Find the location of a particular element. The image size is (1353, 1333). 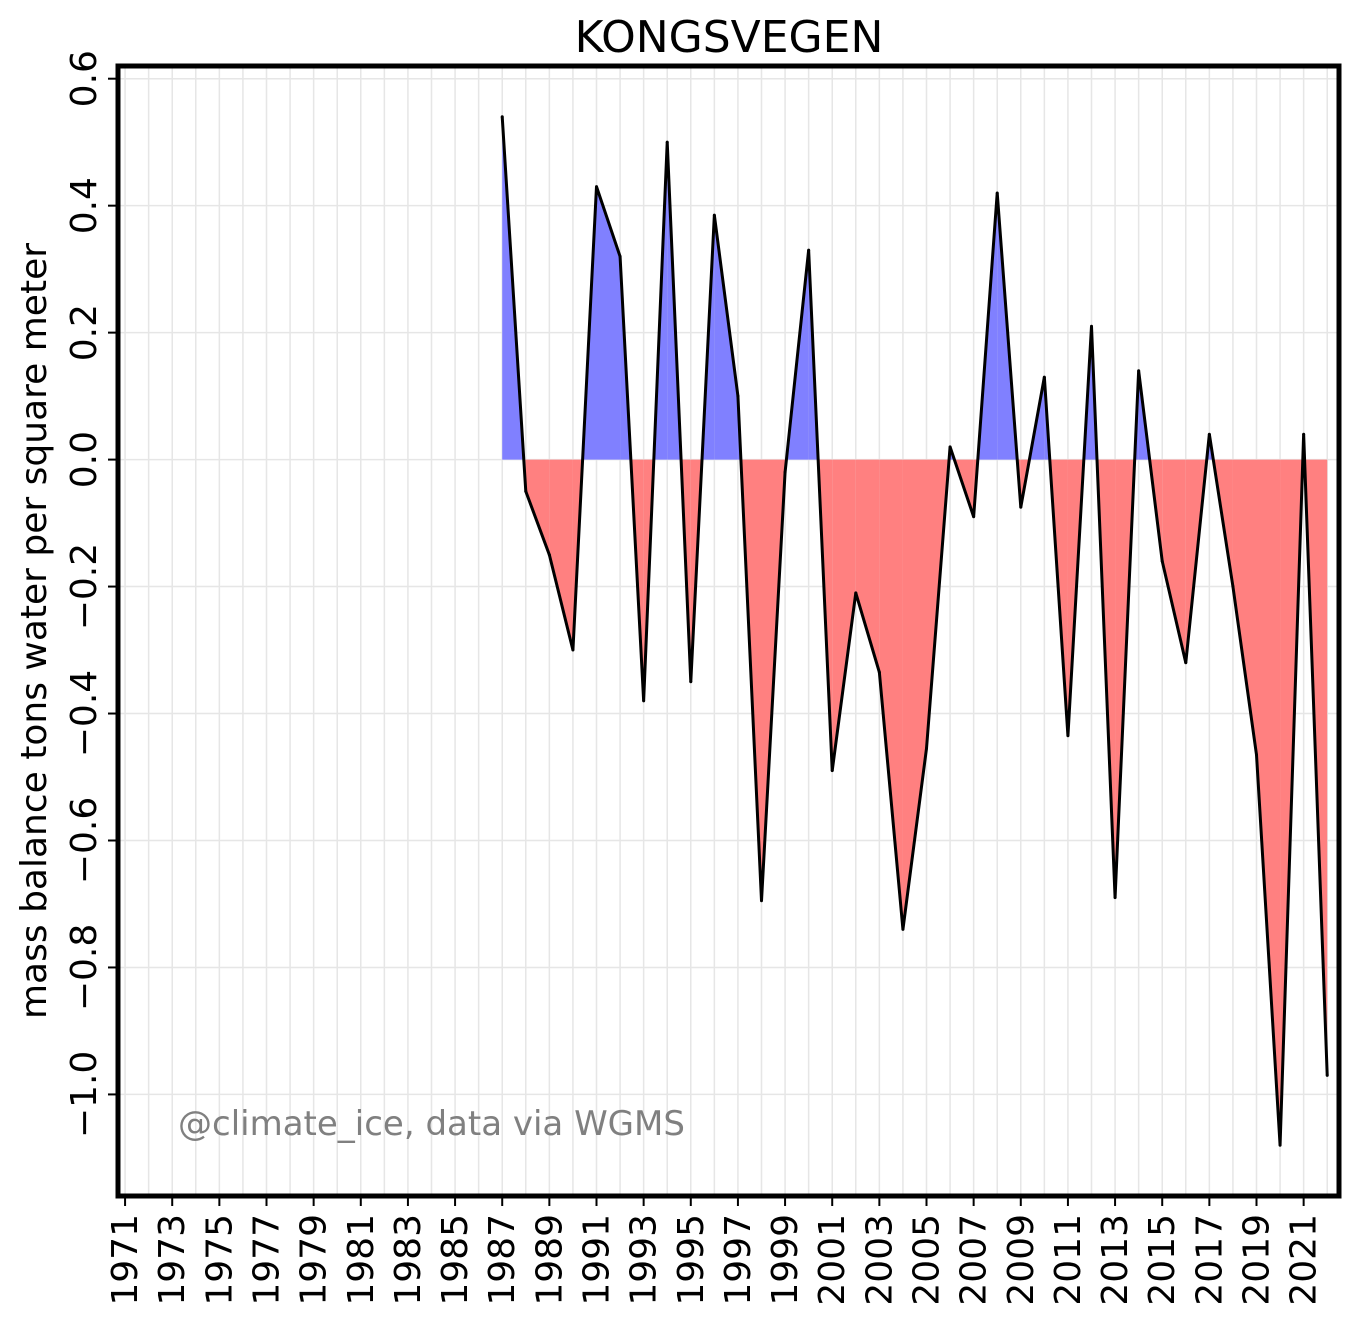

data-point-2021 is located at coordinates (1304, 434).